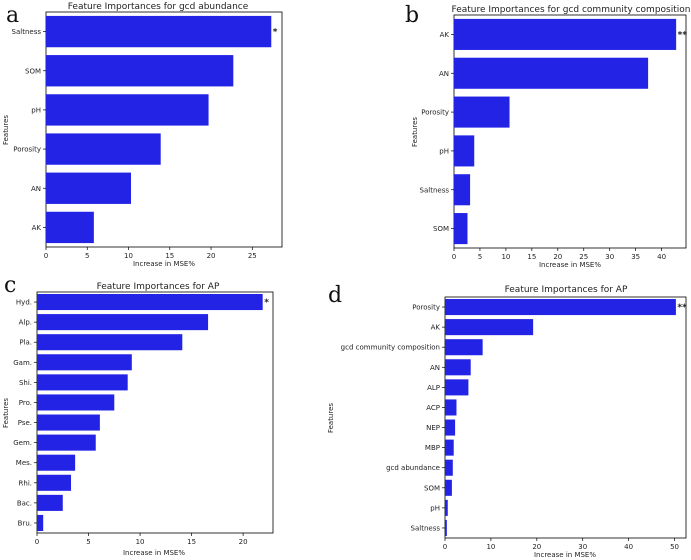  What do you see at coordinates (435, 508) in the screenshot?
I see `panel-d-y-tick-label: pH` at bounding box center [435, 508].